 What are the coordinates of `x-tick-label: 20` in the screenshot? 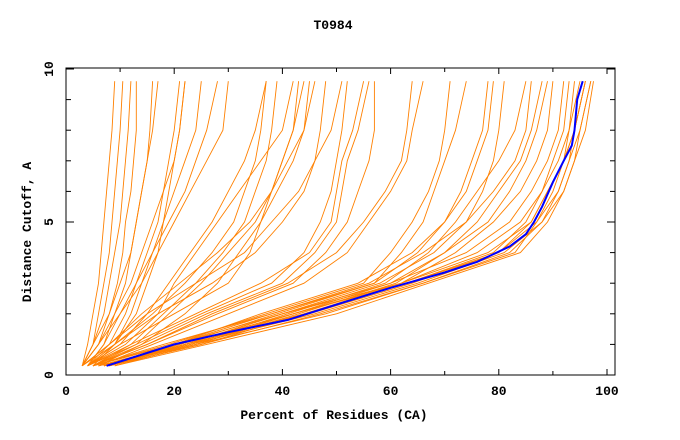 It's located at (174, 391).